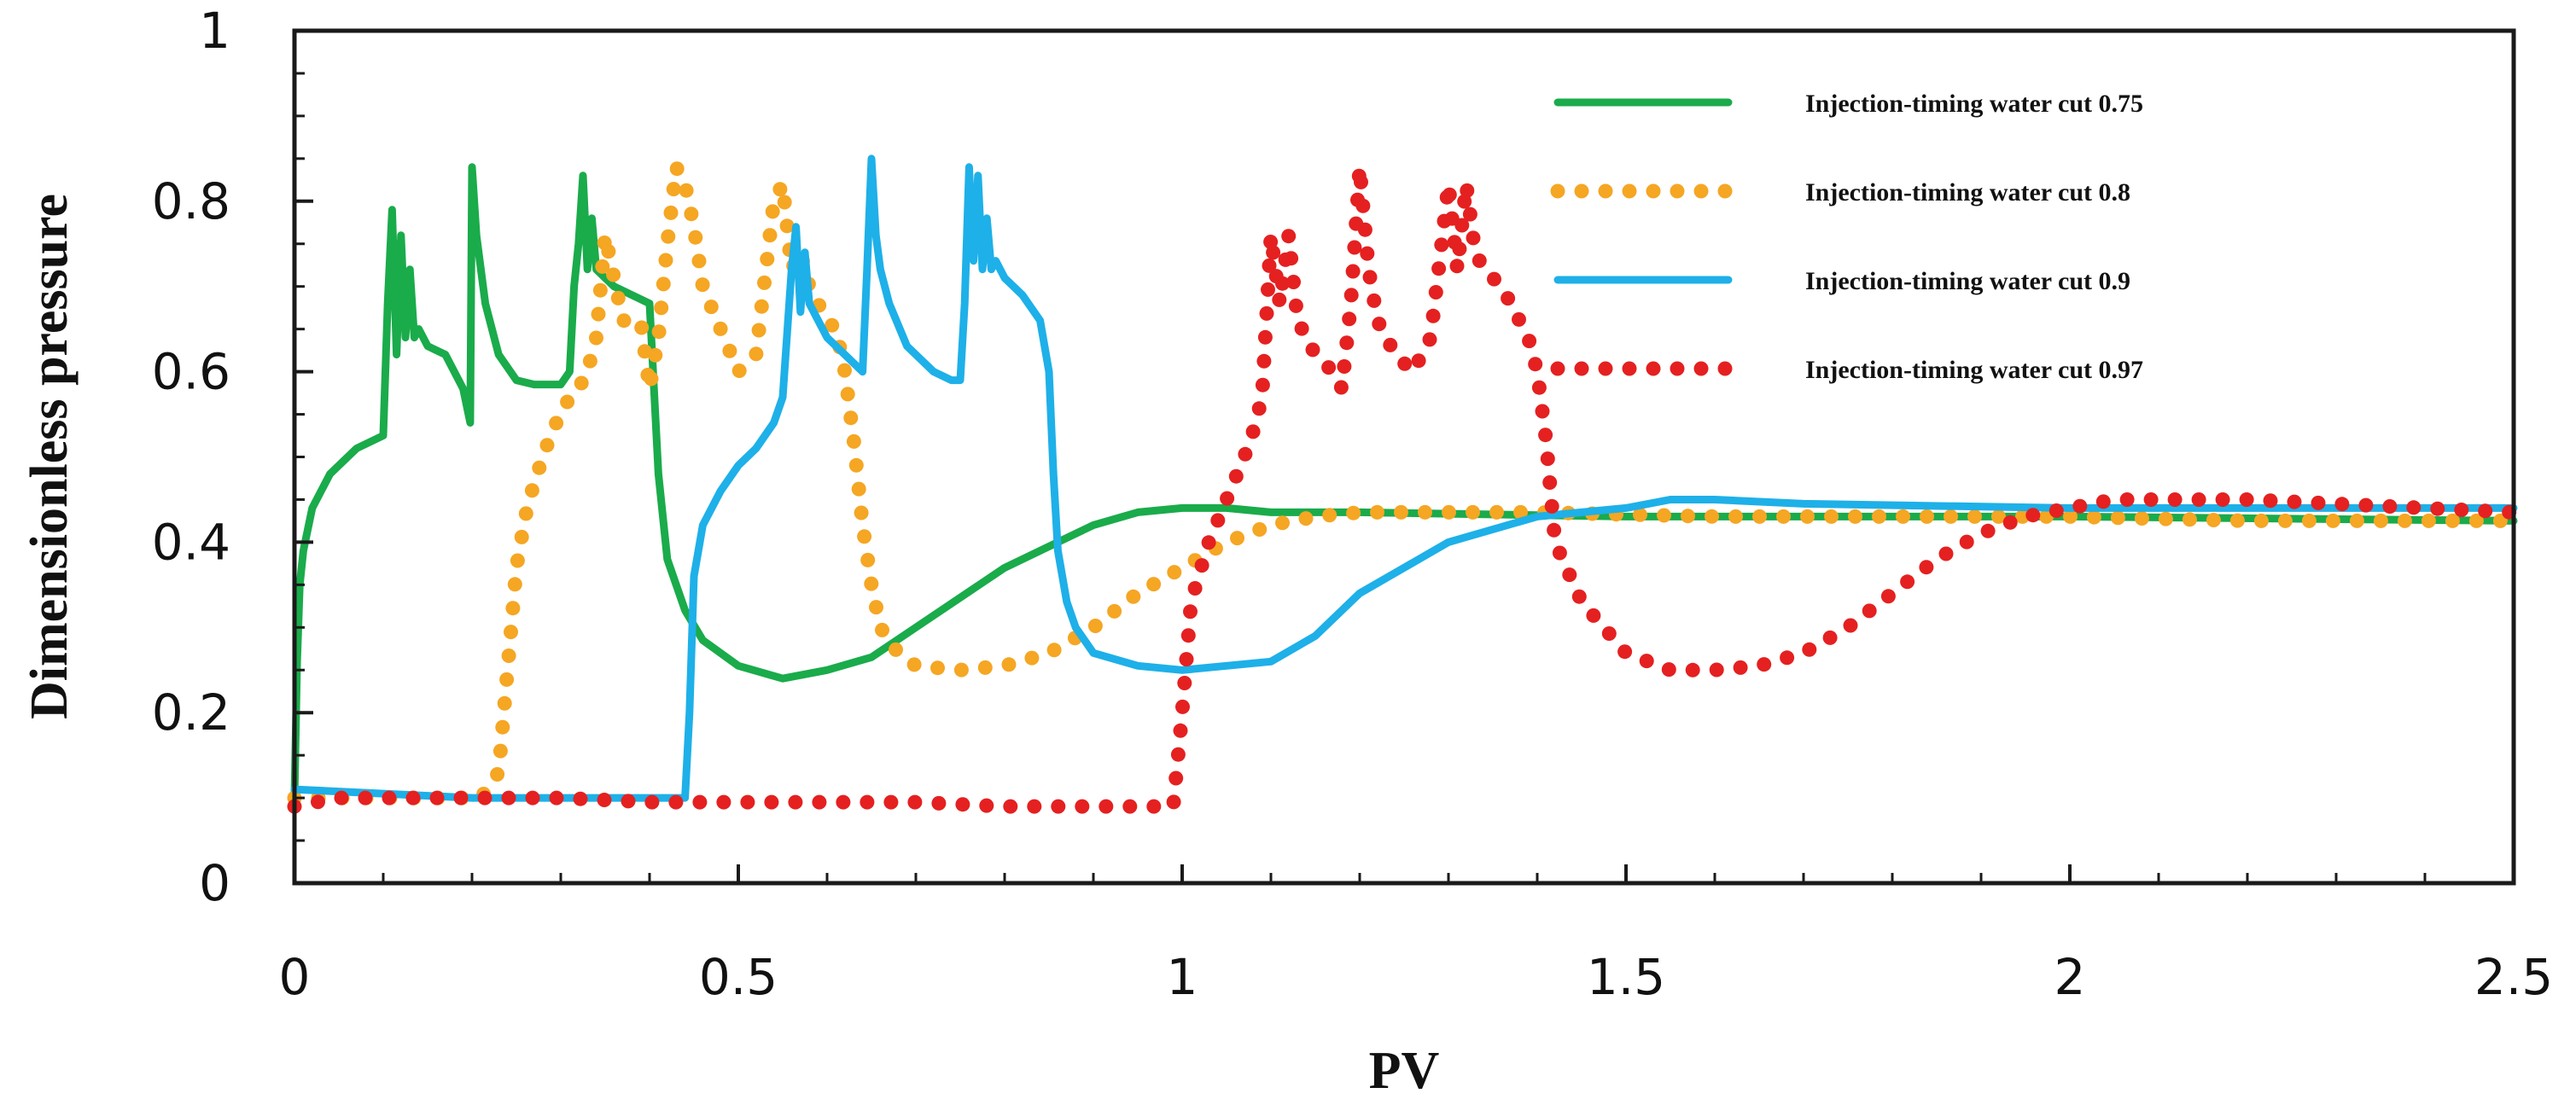 This screenshot has height=1105, width=2576. Describe the element at coordinates (49, 457) in the screenshot. I see `y-axis-title: Dimensionless pressure` at that location.